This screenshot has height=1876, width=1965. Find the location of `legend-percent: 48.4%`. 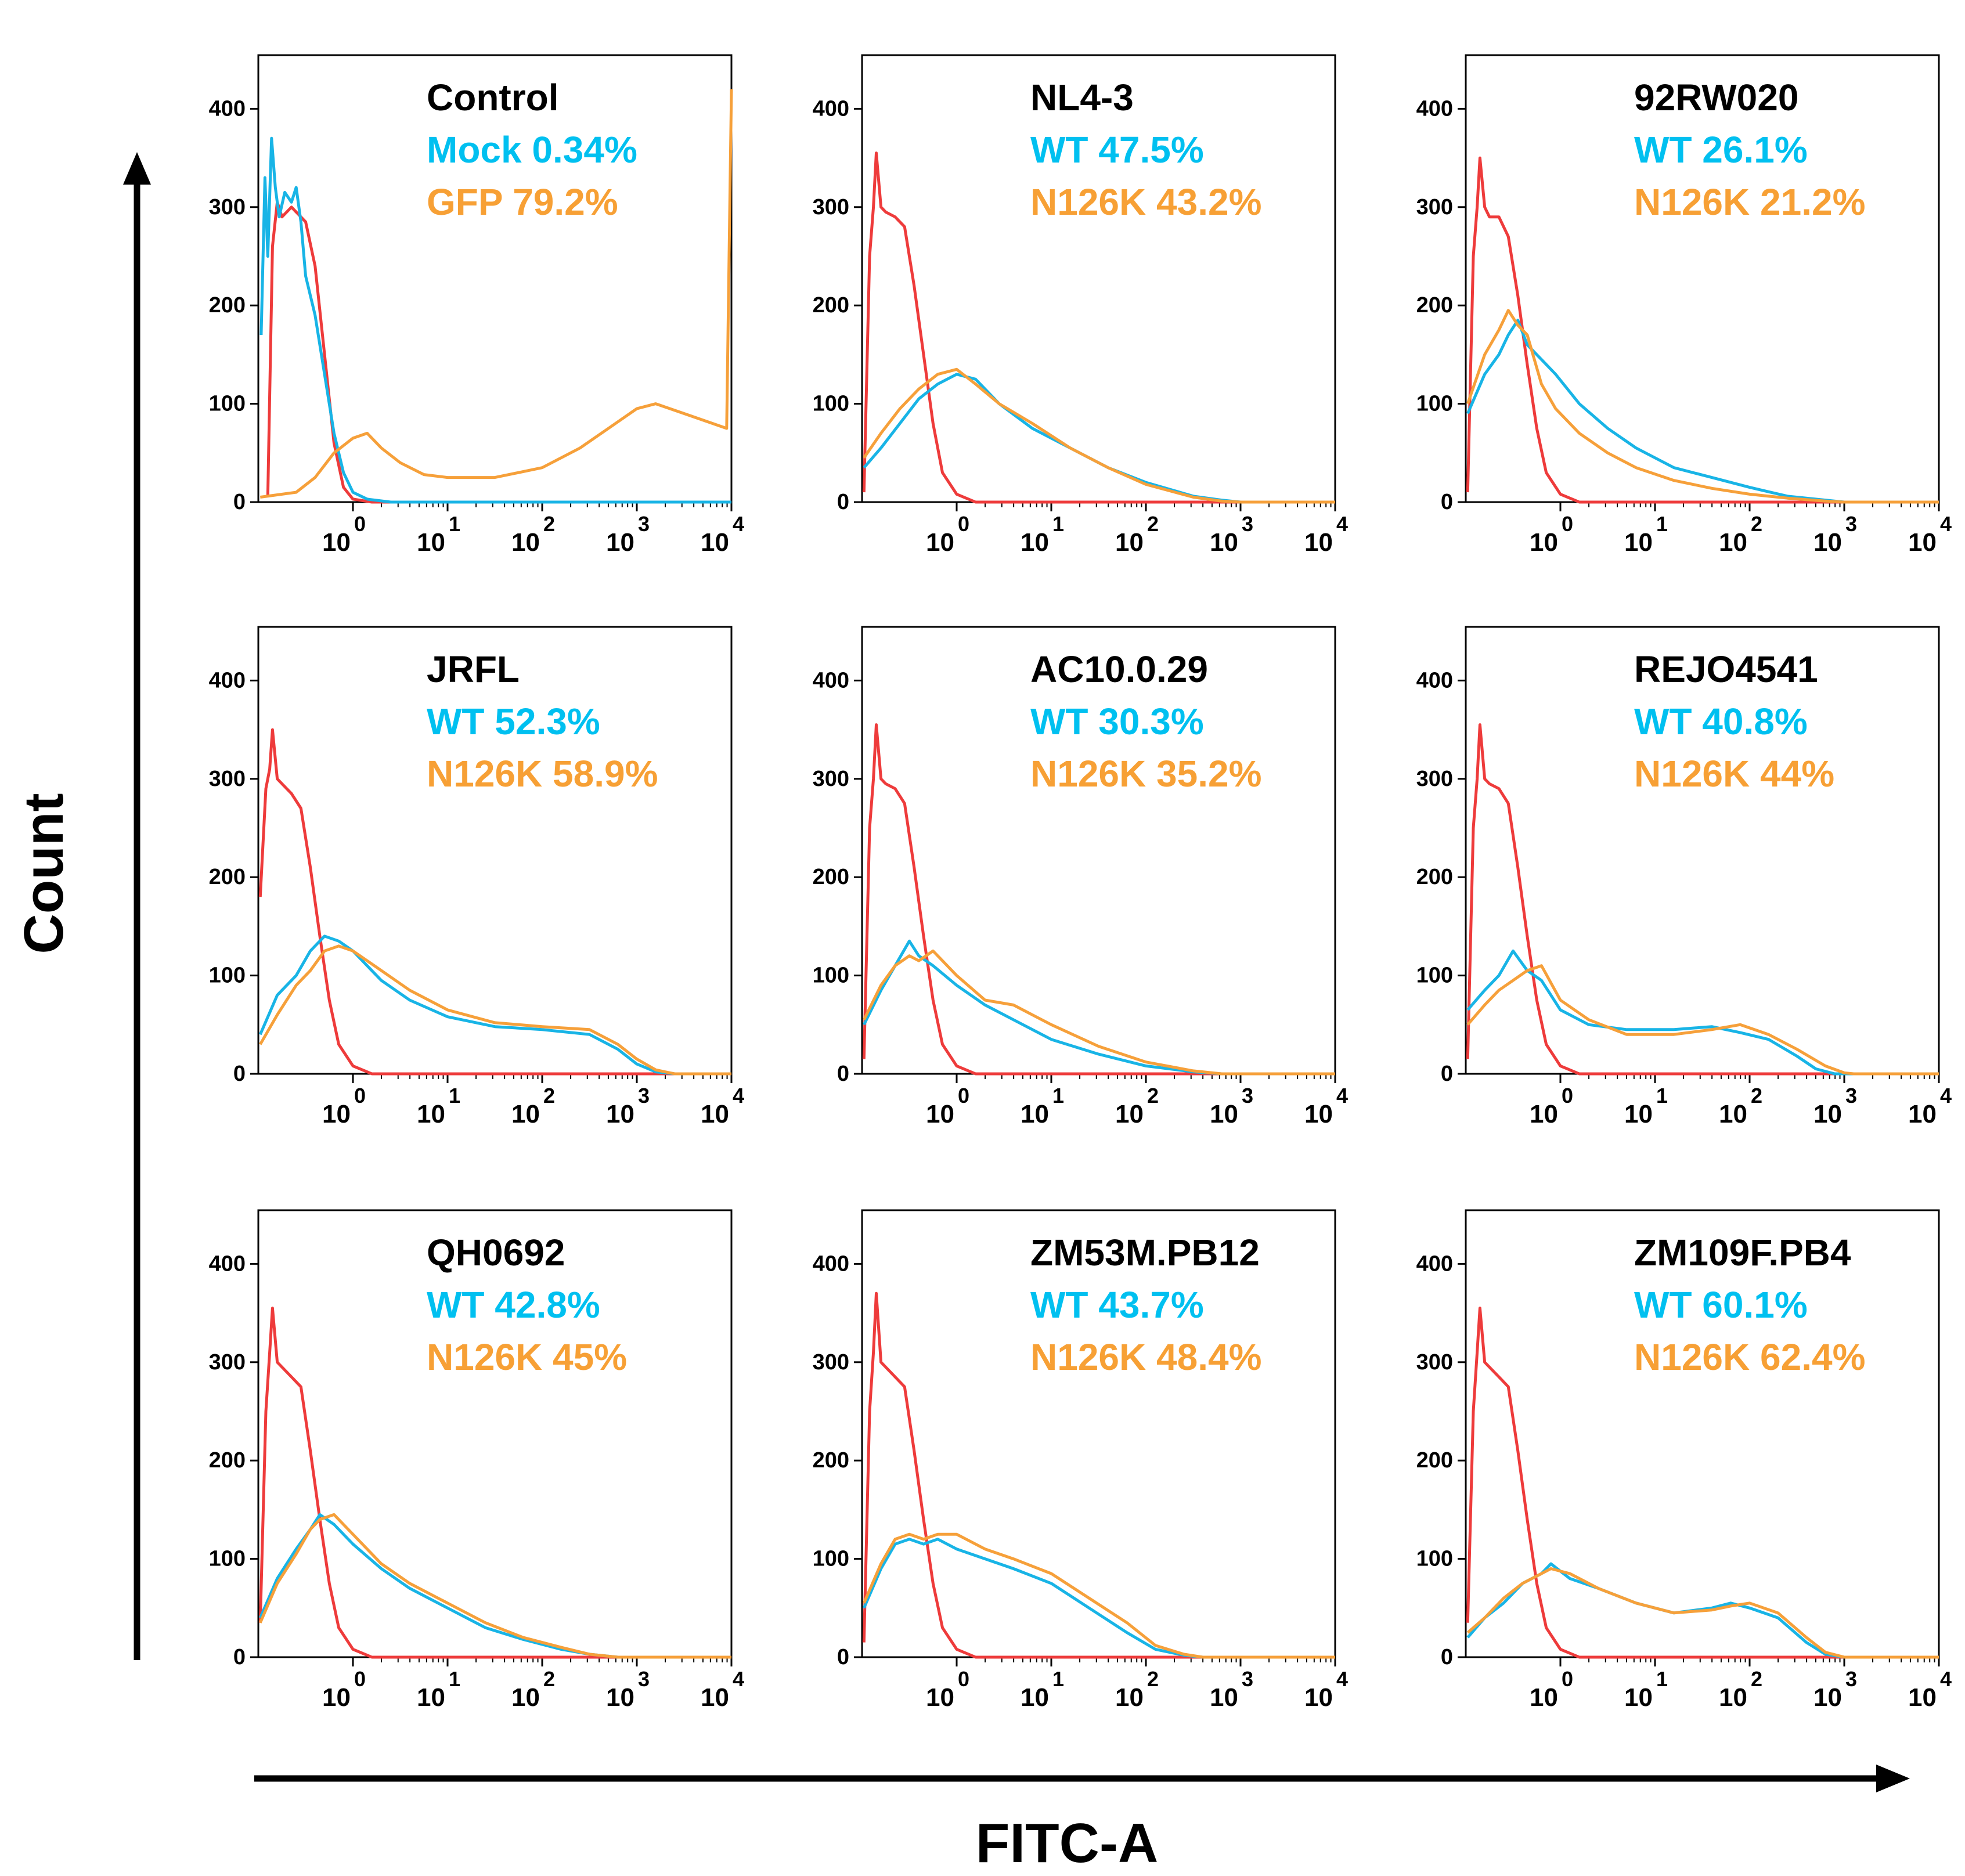

legend-percent: 48.4% is located at coordinates (1208, 1357).